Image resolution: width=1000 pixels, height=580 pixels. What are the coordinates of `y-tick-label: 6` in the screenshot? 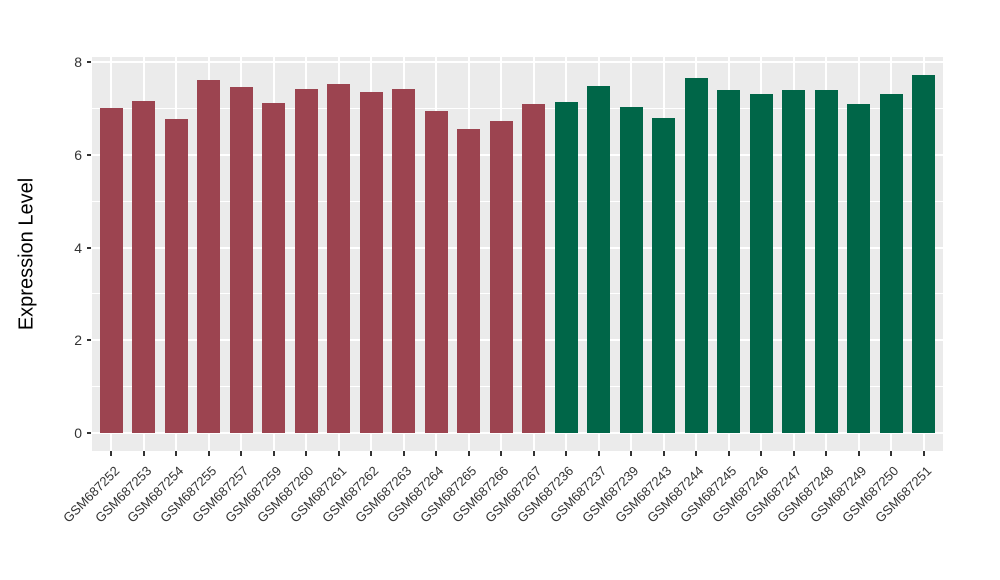 It's located at (78, 154).